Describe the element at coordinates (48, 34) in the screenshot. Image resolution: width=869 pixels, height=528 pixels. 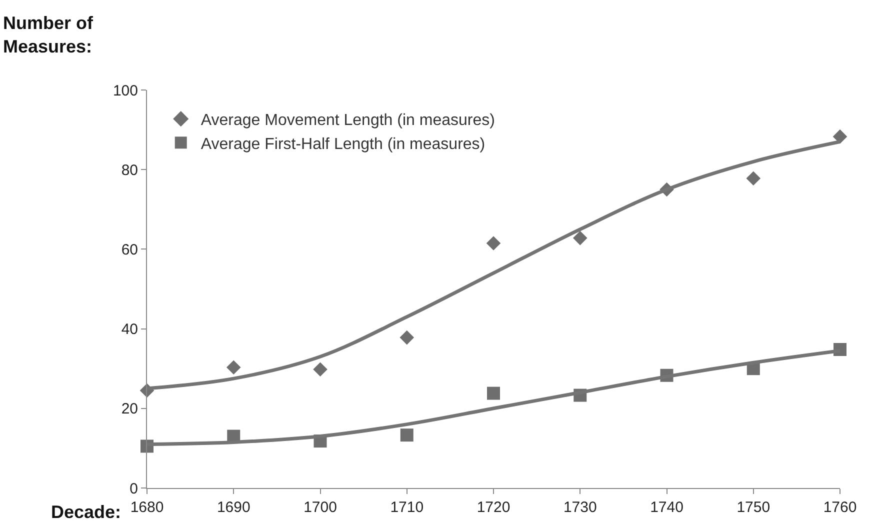
I see `y-axis-title: Number of Measures:` at that location.